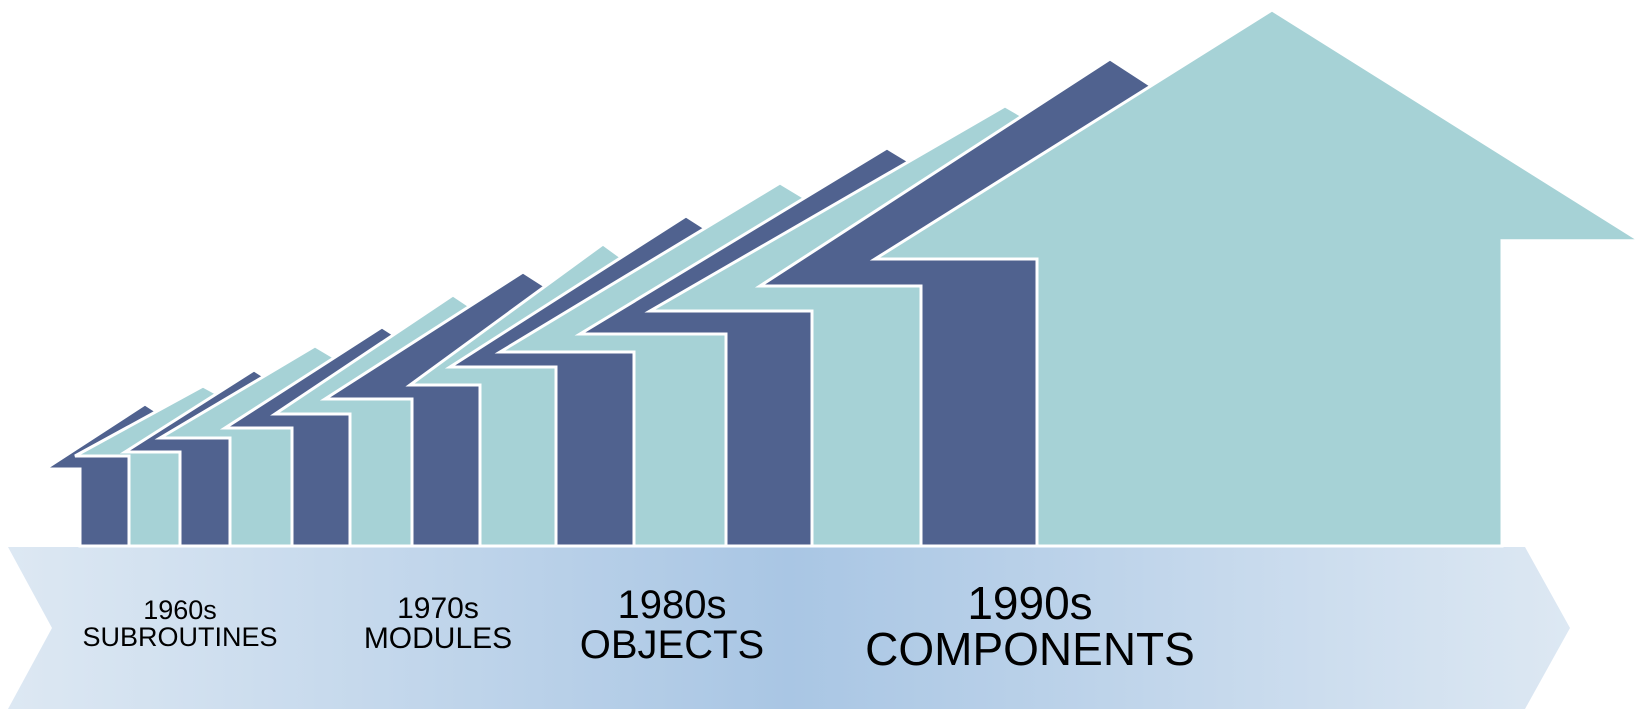  I want to click on era-label-1960s: 1960s SUBROUTINES, so click(179, 624).